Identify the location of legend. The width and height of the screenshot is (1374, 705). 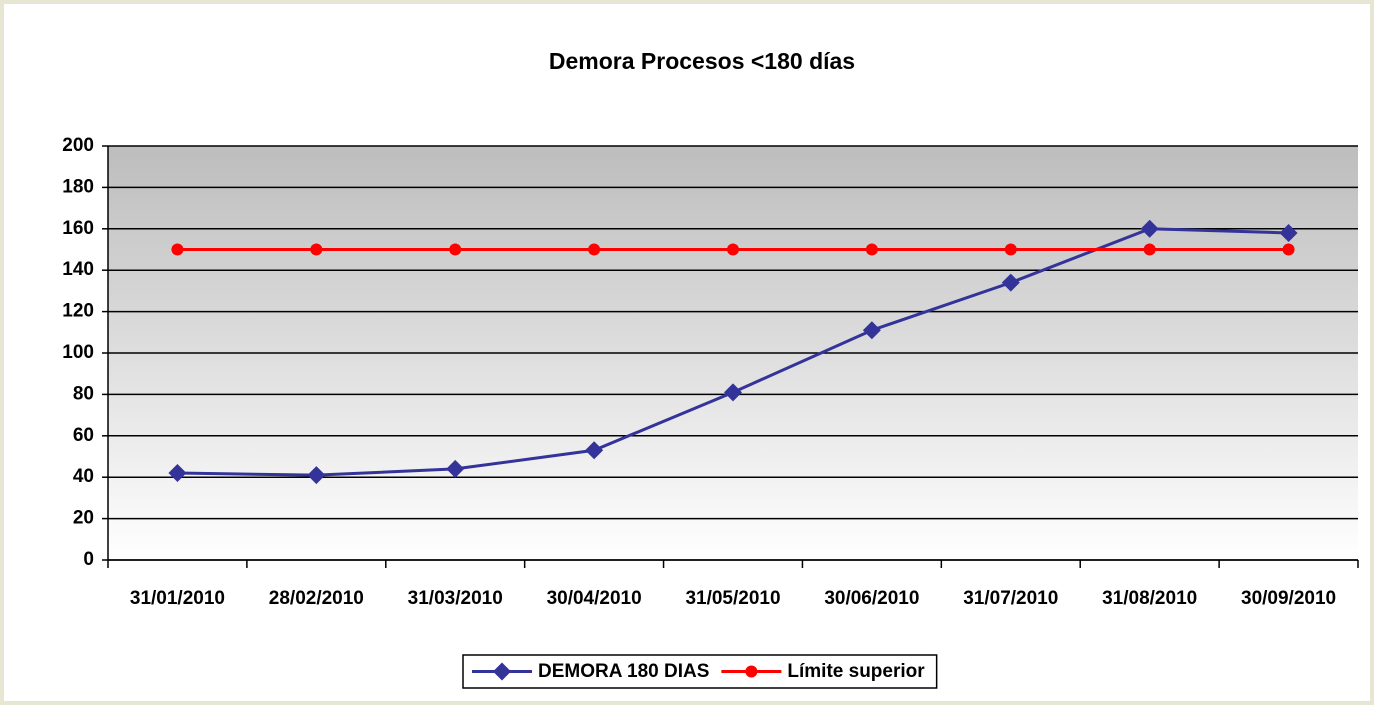
(700, 671).